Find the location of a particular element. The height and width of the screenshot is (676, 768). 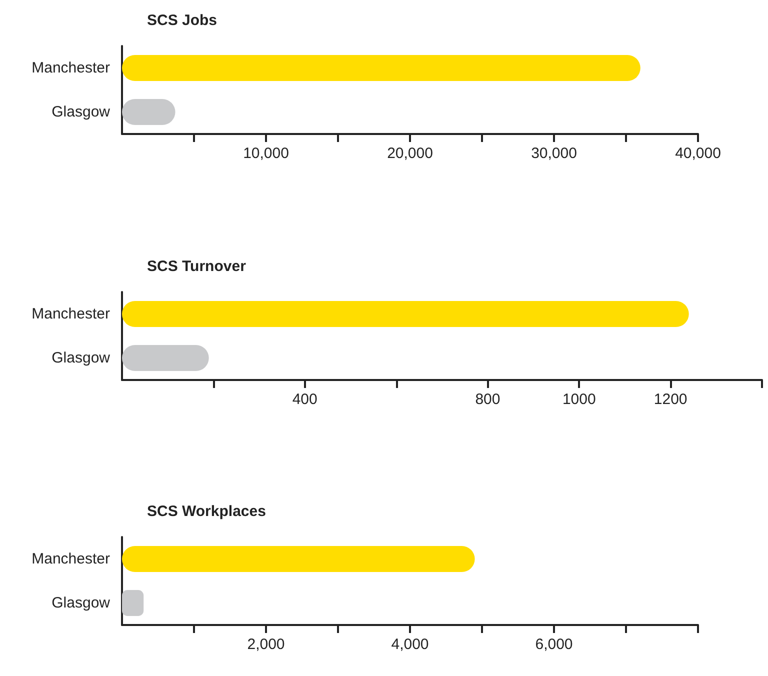

x-tick-label: 40,000 is located at coordinates (698, 153).